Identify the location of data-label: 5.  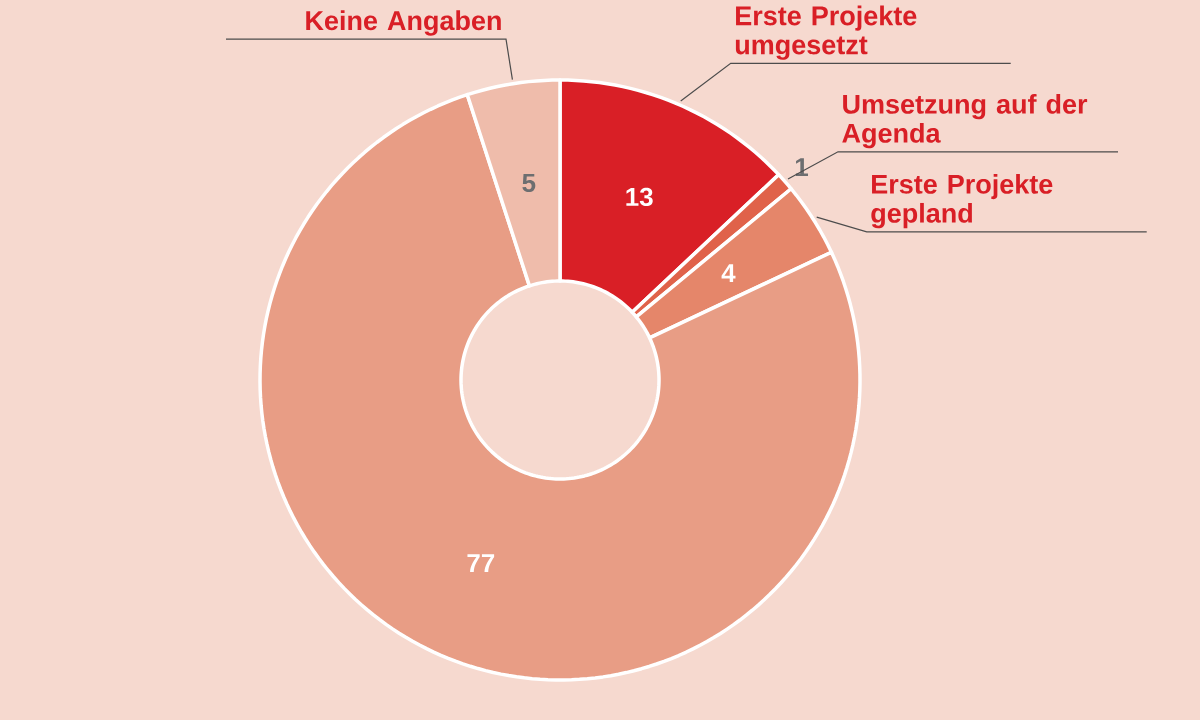
(529, 183).